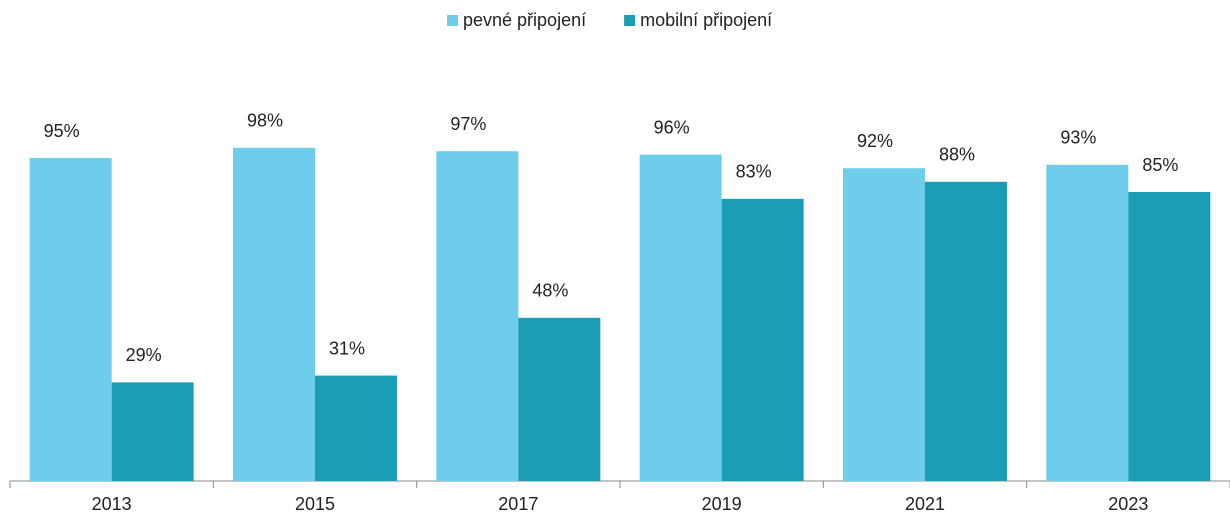 The height and width of the screenshot is (513, 1230). What do you see at coordinates (265, 121) in the screenshot?
I see `data-label: 98%` at bounding box center [265, 121].